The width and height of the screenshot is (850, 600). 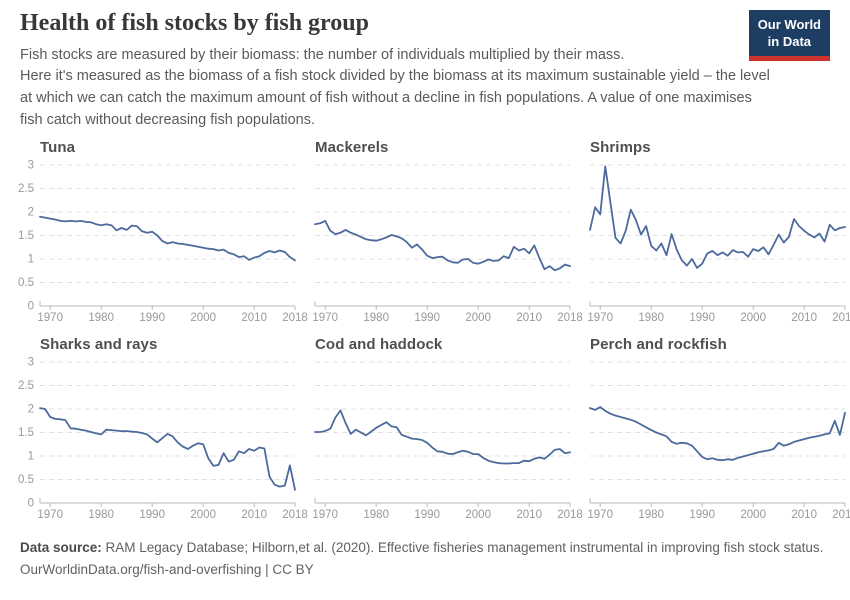 What do you see at coordinates (352, 147) in the screenshot?
I see `panel-title: Mackerels` at bounding box center [352, 147].